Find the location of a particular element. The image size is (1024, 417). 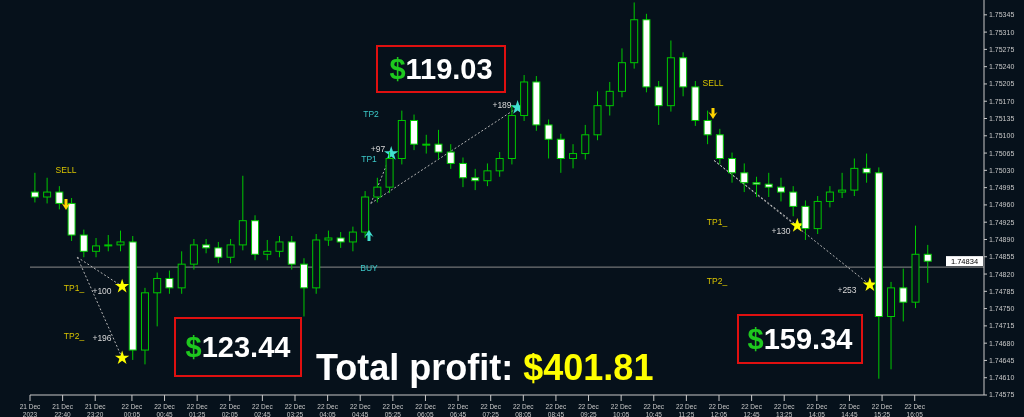

annotation: TP1 is located at coordinates (369, 159).